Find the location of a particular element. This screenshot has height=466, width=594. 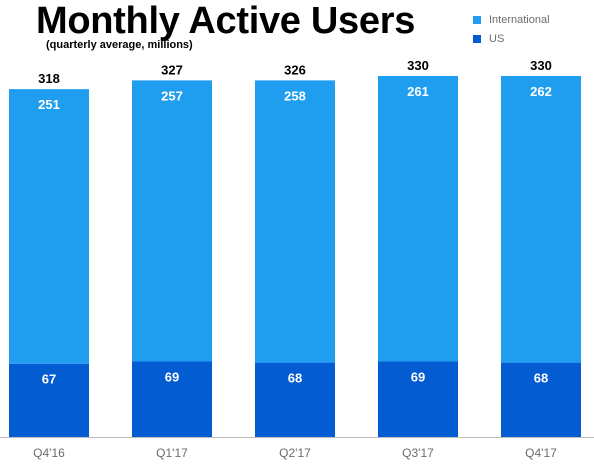

legend-label-international: International is located at coordinates (519, 20).